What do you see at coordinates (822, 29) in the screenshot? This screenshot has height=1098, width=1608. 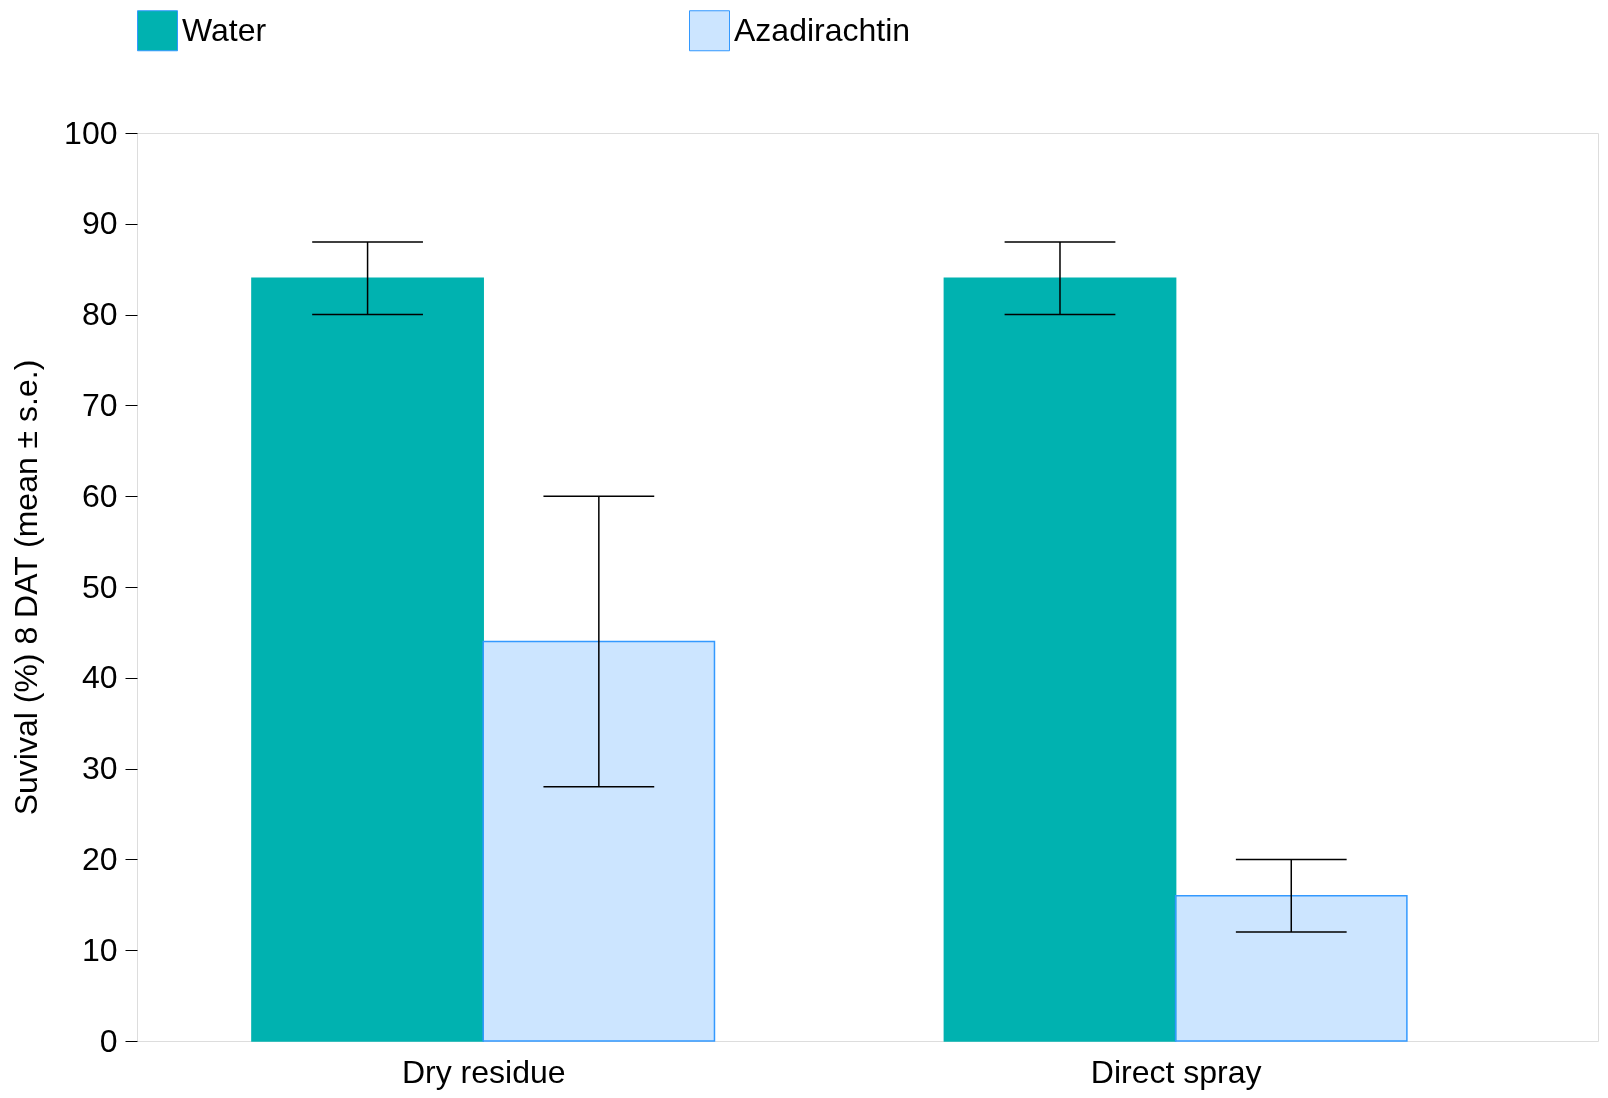 I see `legend-label: Azadirachtin` at bounding box center [822, 29].